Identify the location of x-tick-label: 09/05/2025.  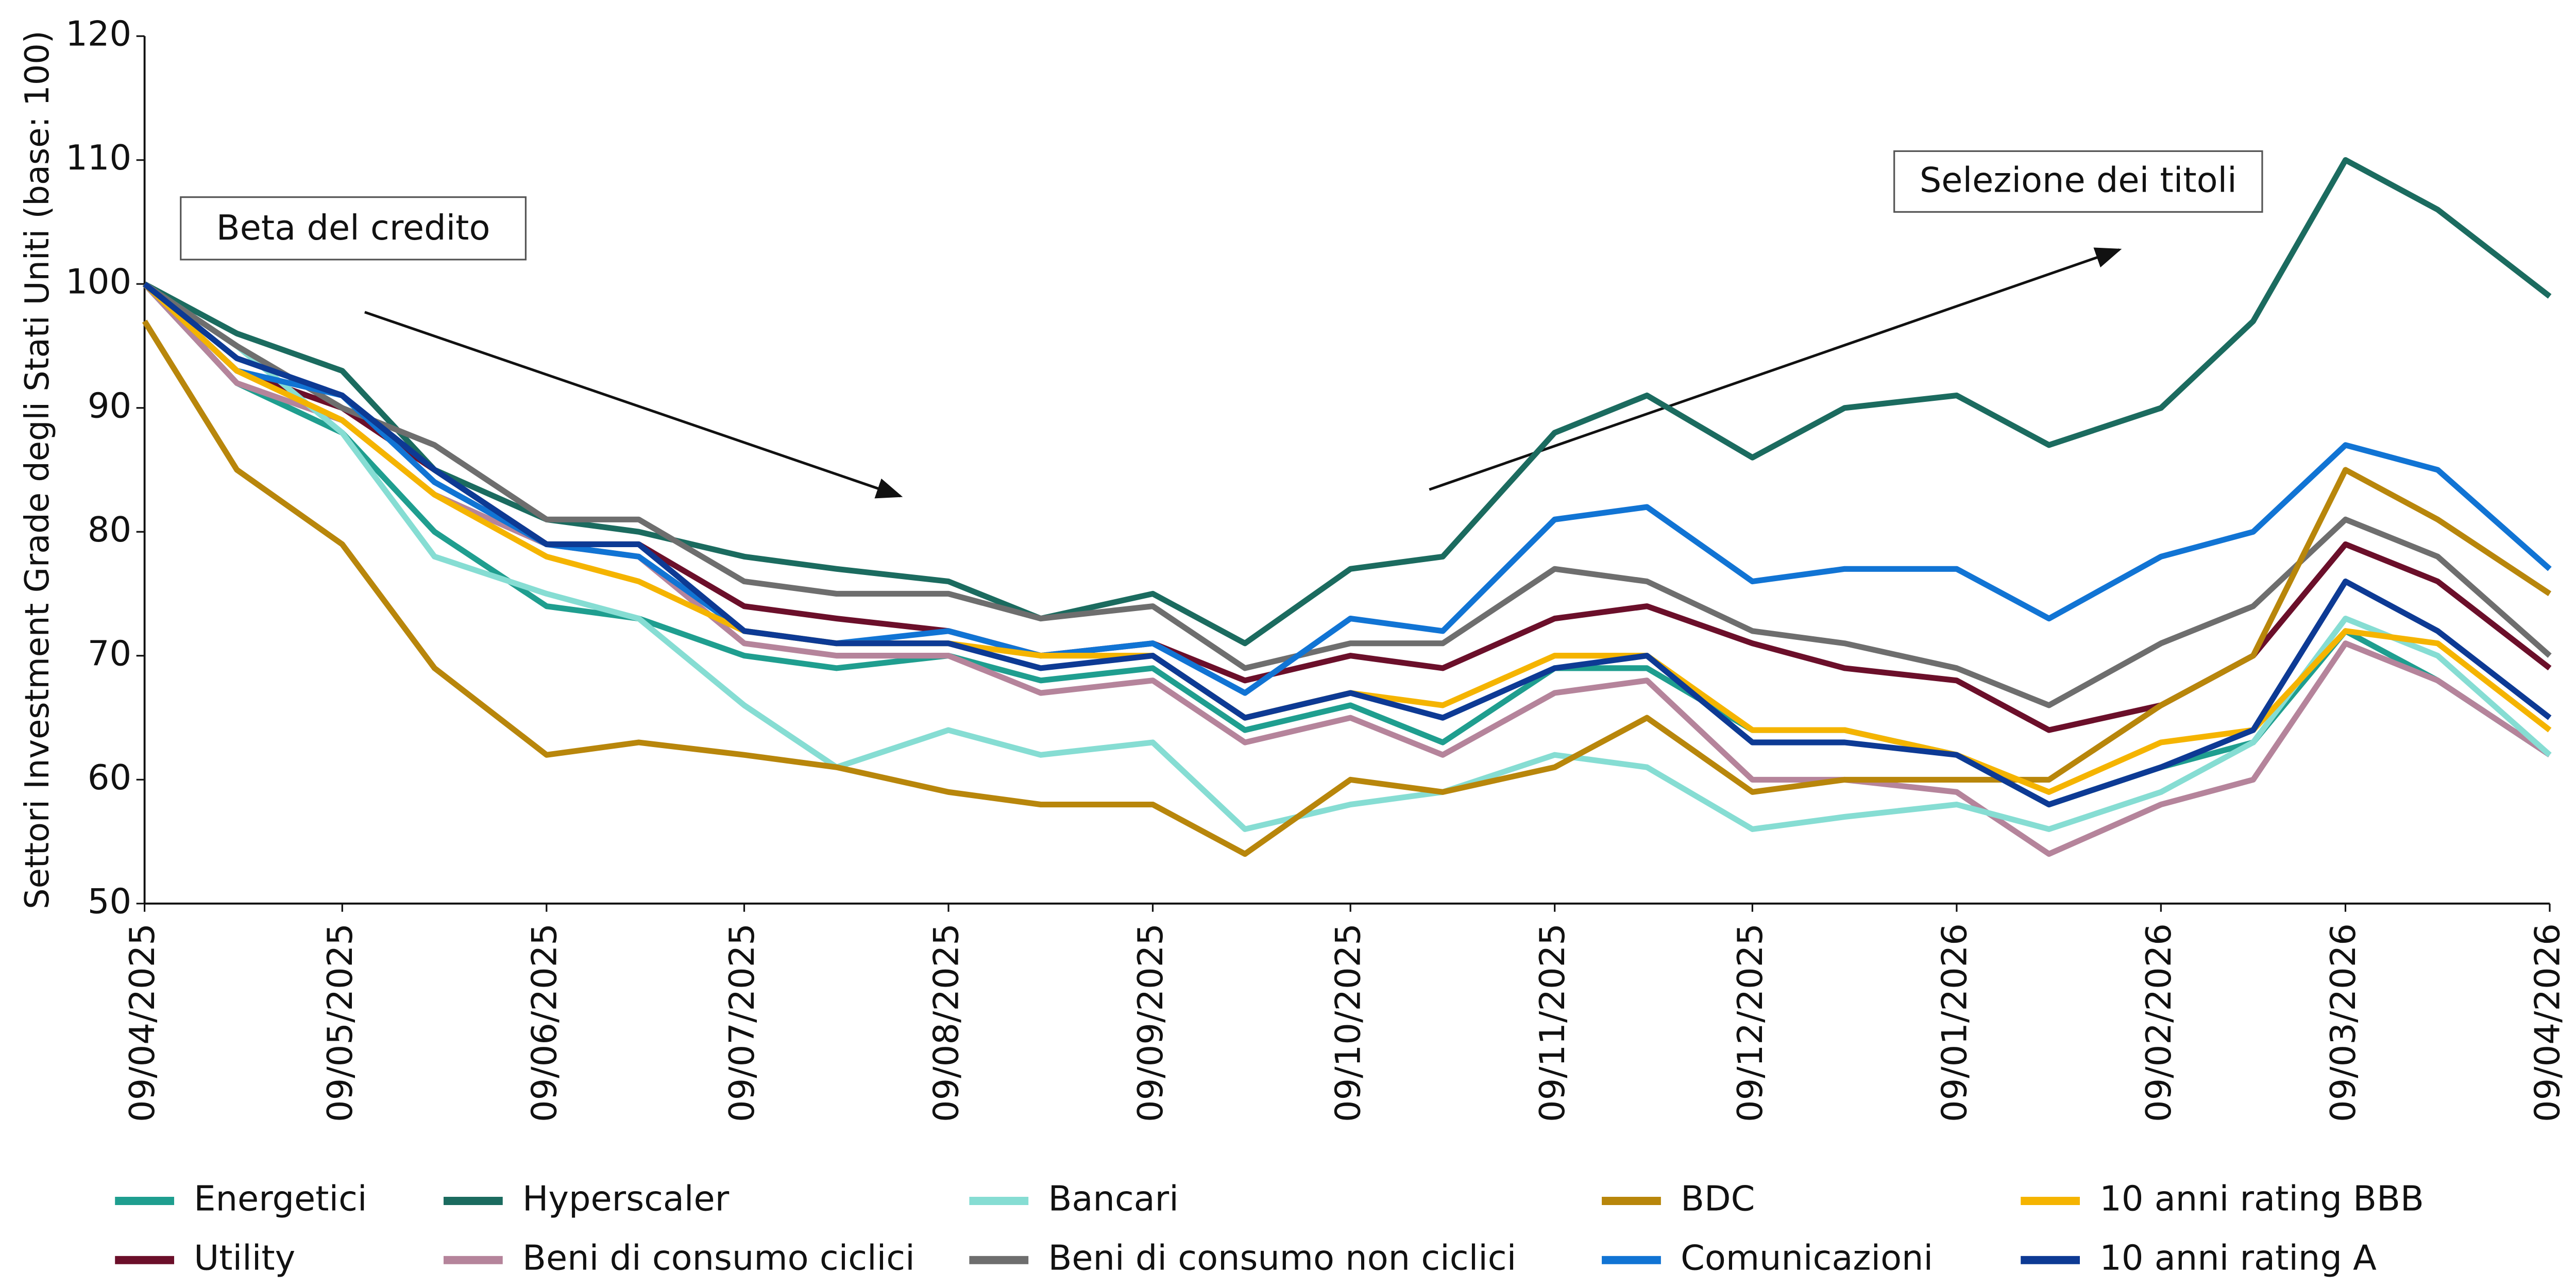
(340, 1022).